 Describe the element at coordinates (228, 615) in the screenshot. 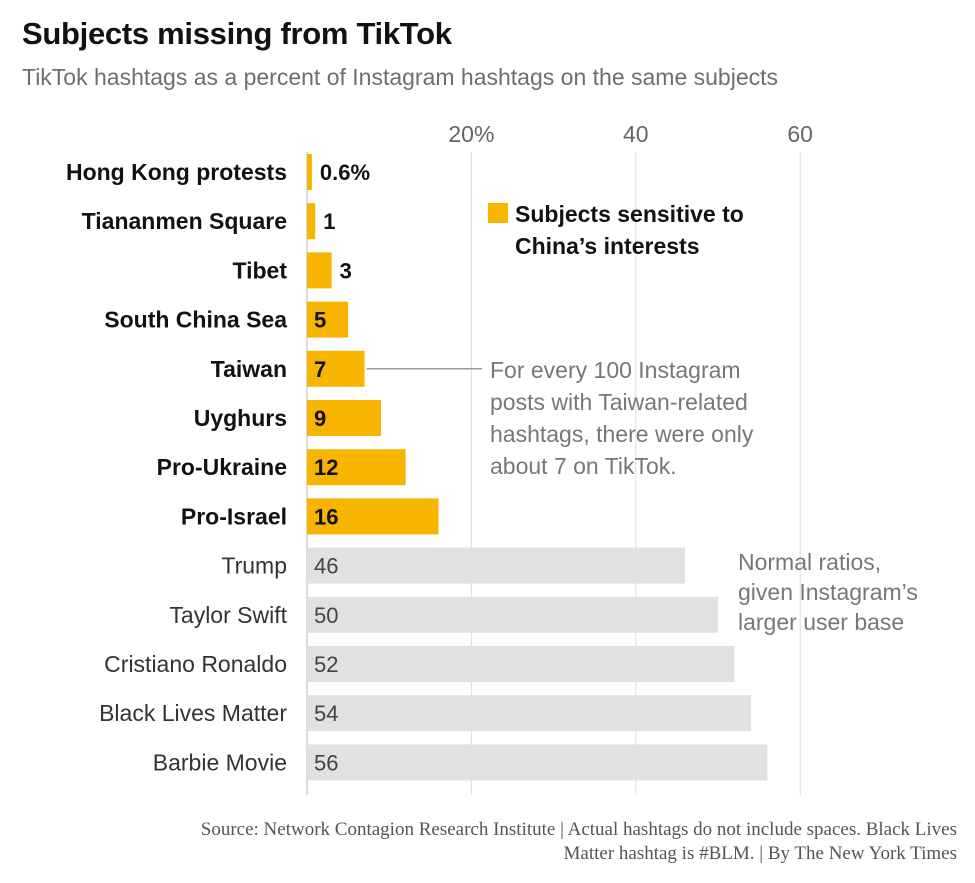

I see `category-label: Taylor Swift` at that location.